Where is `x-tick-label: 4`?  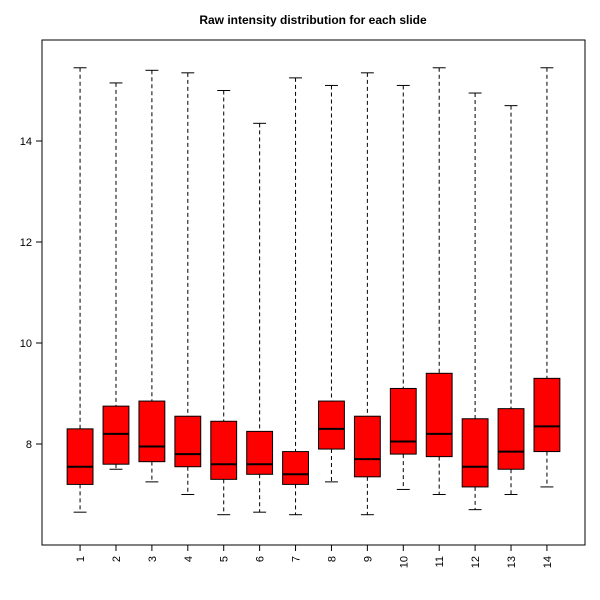
x-tick-label: 4 is located at coordinates (189, 559).